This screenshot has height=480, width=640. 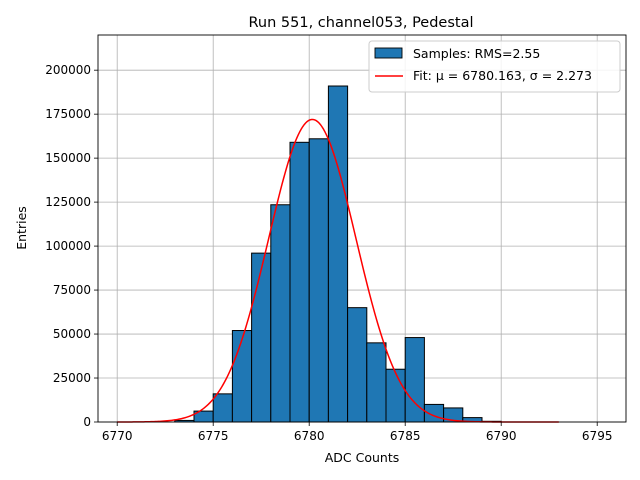 What do you see at coordinates (68, 70) in the screenshot?
I see `y-tick-label: 200000` at bounding box center [68, 70].